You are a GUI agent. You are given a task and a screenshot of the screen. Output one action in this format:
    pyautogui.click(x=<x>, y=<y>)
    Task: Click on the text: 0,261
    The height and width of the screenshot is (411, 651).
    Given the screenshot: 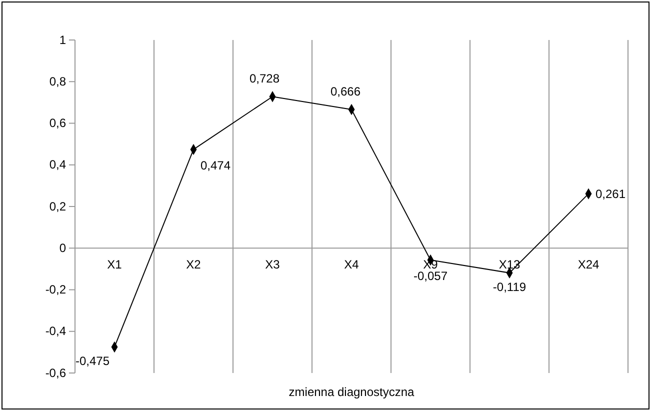 What is the action you would take?
    pyautogui.click(x=610, y=193)
    